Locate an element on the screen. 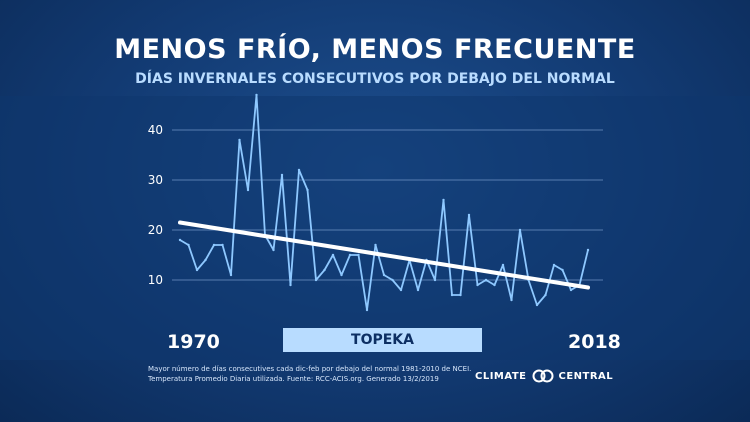 The image size is (750, 422). climate-central-rings-icon is located at coordinates (542, 376).